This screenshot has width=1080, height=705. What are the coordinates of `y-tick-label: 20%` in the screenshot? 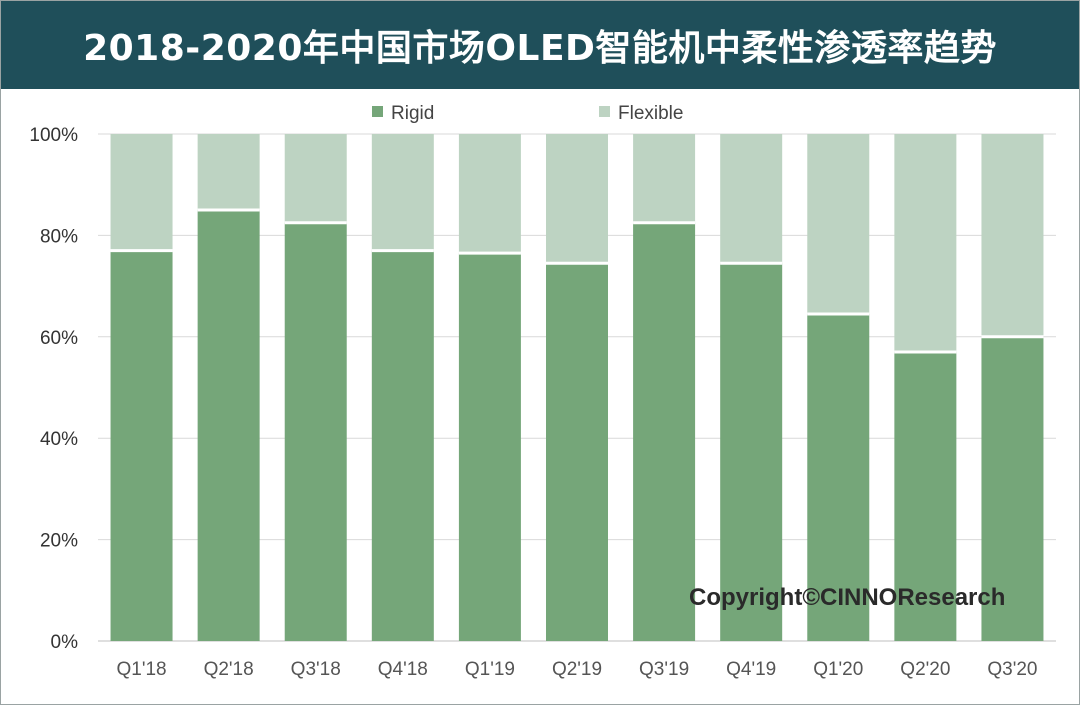 It's located at (59, 541).